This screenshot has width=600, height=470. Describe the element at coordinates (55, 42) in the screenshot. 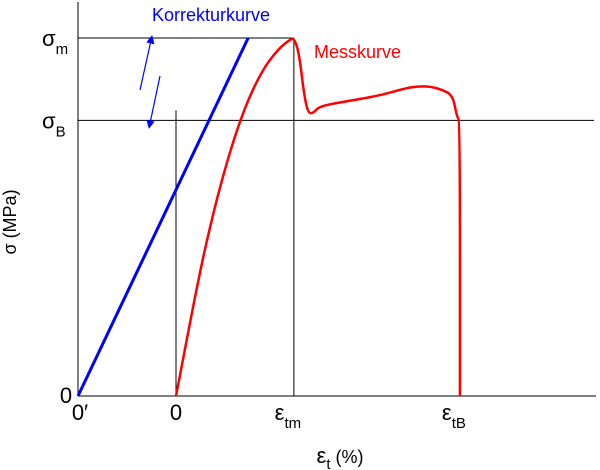

I see `y-tick-sigma_m: σm` at that location.